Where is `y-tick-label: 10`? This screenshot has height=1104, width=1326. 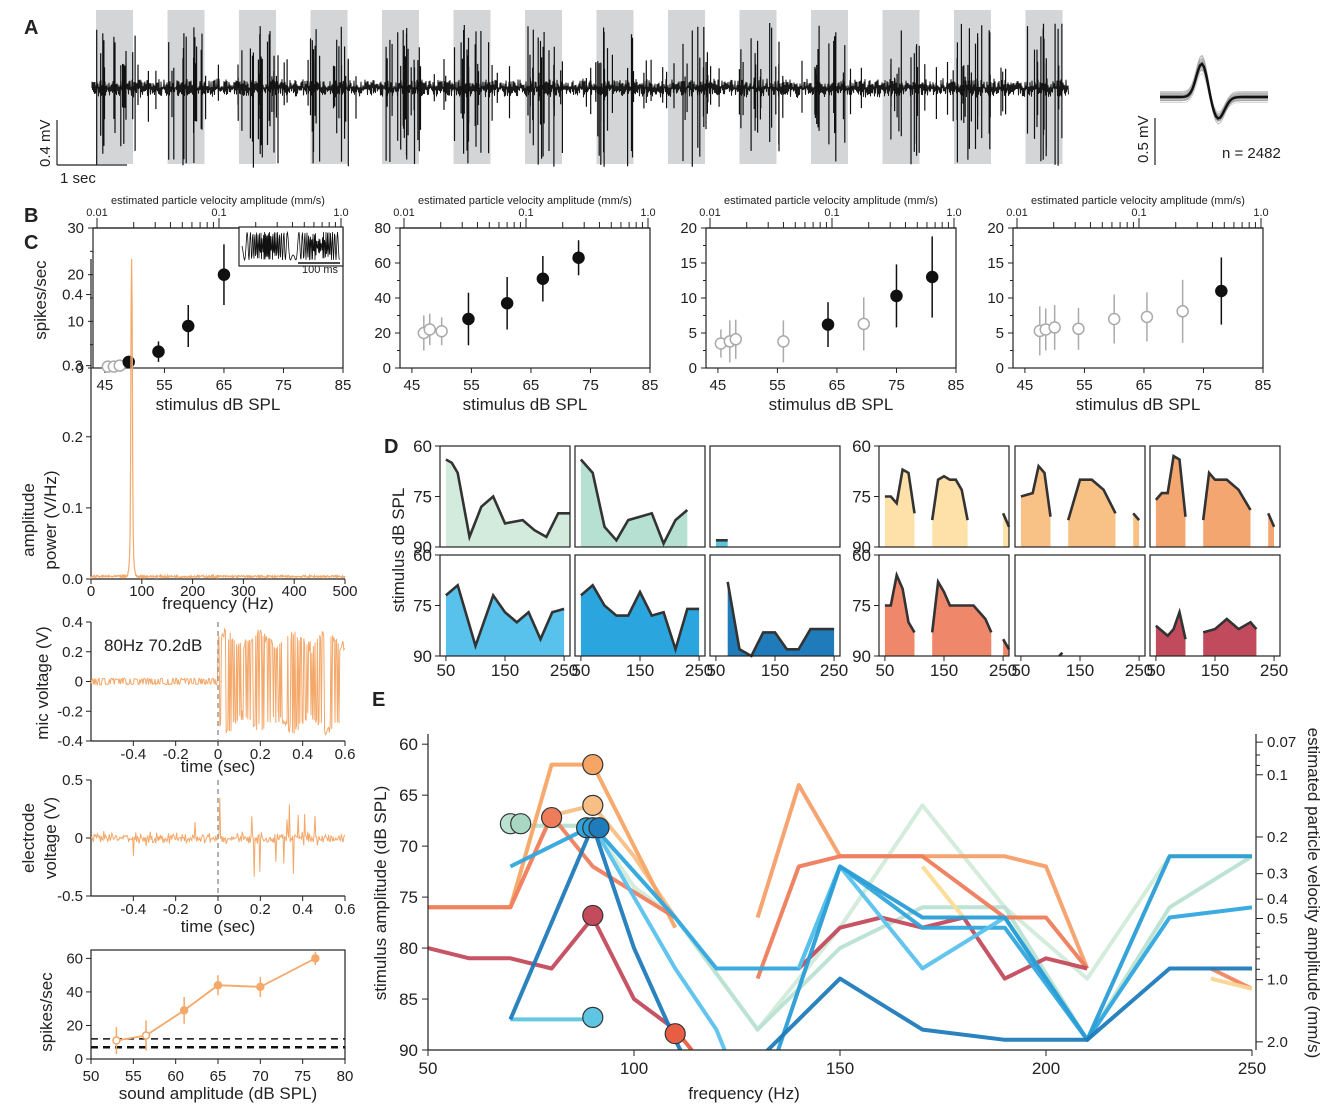 y-tick-label: 10 is located at coordinates (688, 298).